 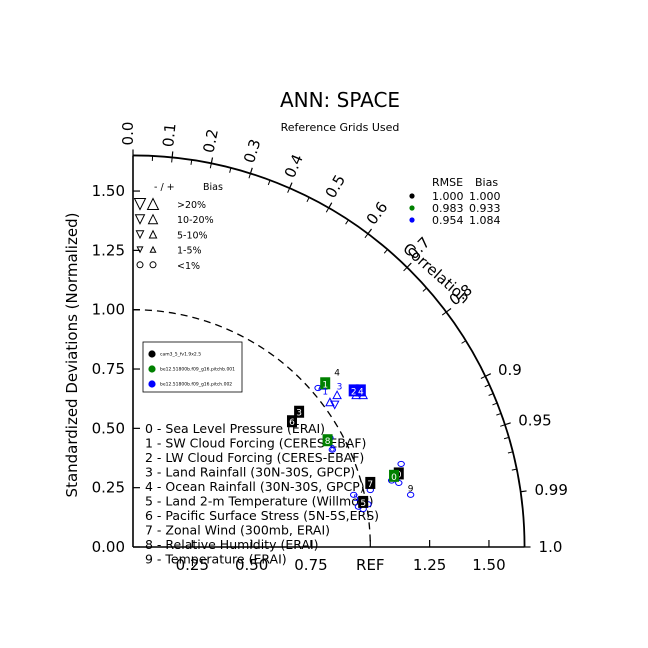 I want to click on chart-title: ANN: SPACE, so click(x=340, y=100).